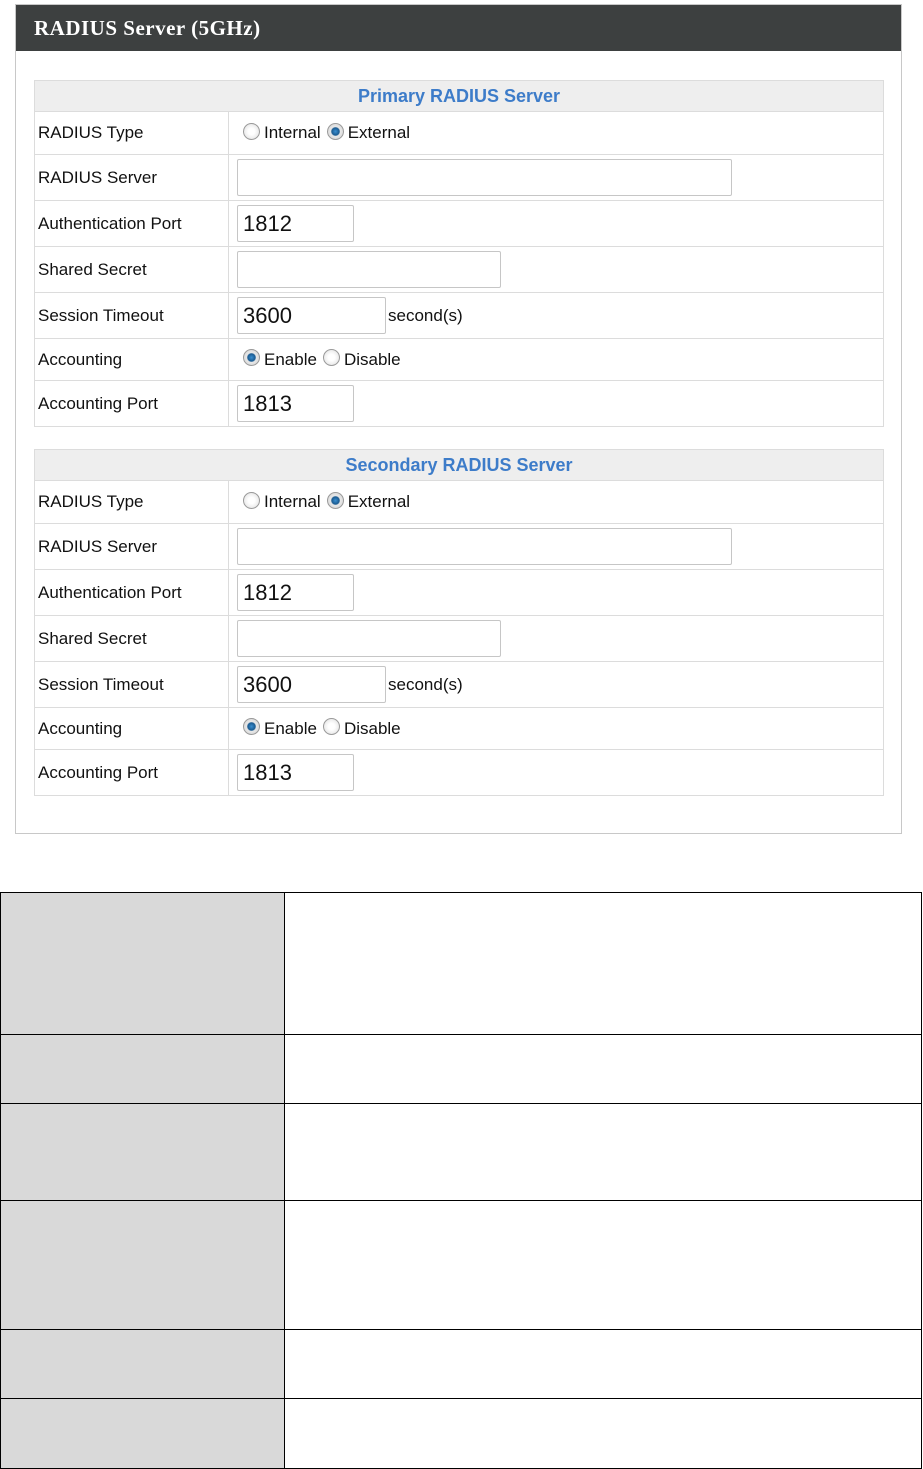  What do you see at coordinates (458, 28) in the screenshot?
I see `panel-title: RADIUS Server (5GHz)` at bounding box center [458, 28].